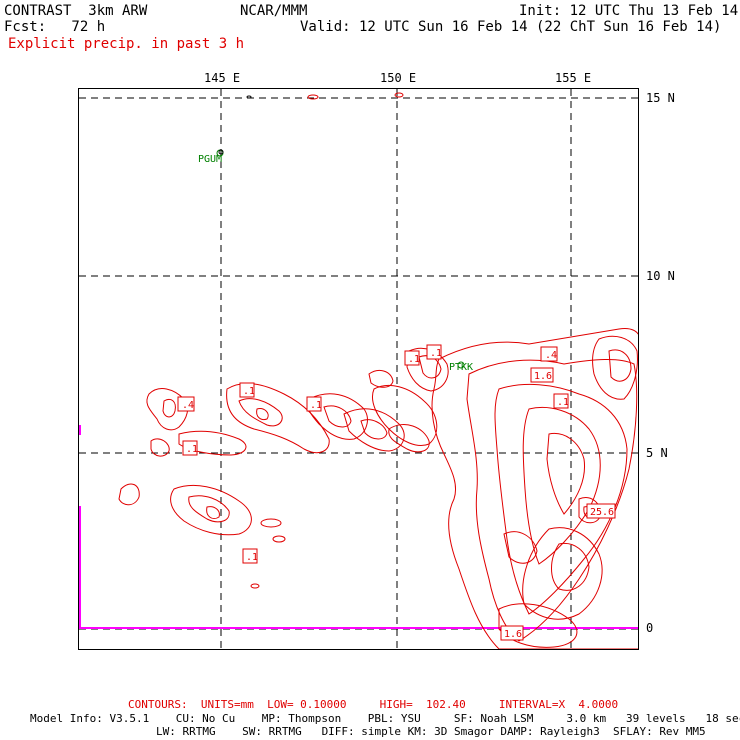  What do you see at coordinates (573, 78) in the screenshot?
I see `lon-label-155: 155 E` at bounding box center [573, 78].